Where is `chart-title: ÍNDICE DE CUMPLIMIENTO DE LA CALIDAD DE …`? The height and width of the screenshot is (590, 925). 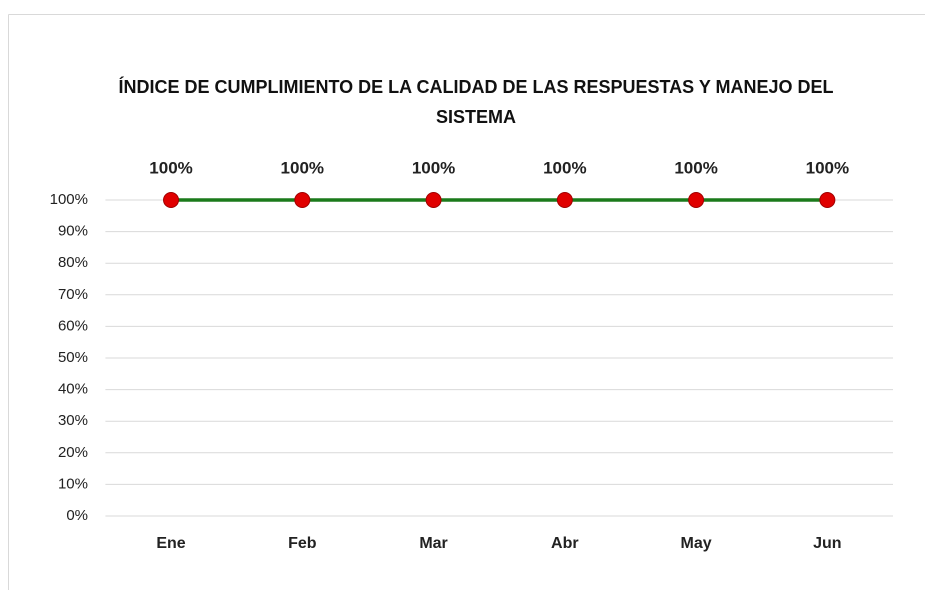
chart-title: ÍNDICE DE CUMPLIMIENTO DE LA CALIDAD DE … is located at coordinates (476, 102).